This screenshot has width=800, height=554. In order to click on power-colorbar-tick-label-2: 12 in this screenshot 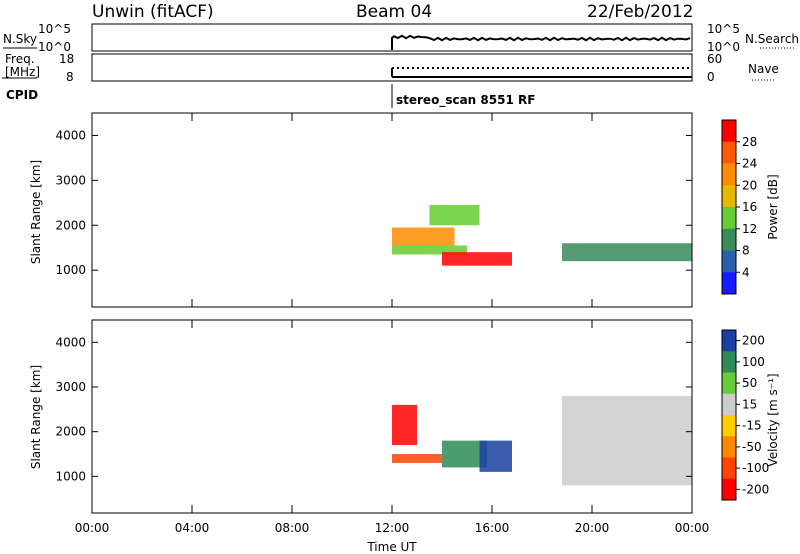, I will do `click(749, 229)`.